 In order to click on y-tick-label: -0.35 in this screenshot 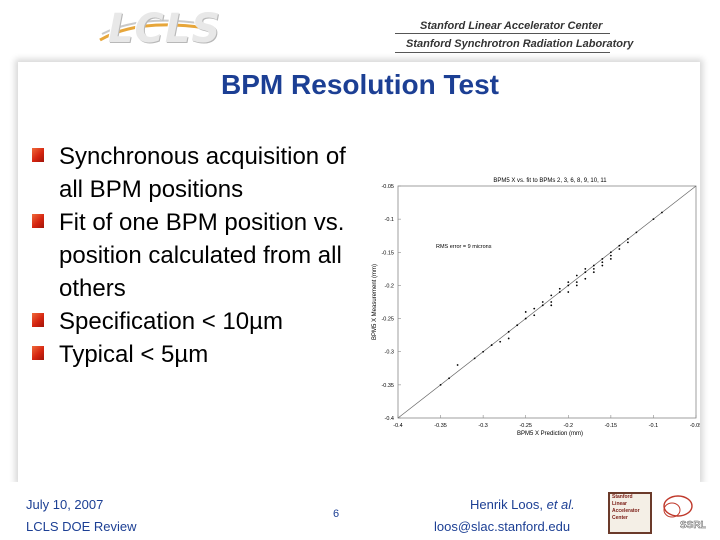, I will do `click(387, 386)`.